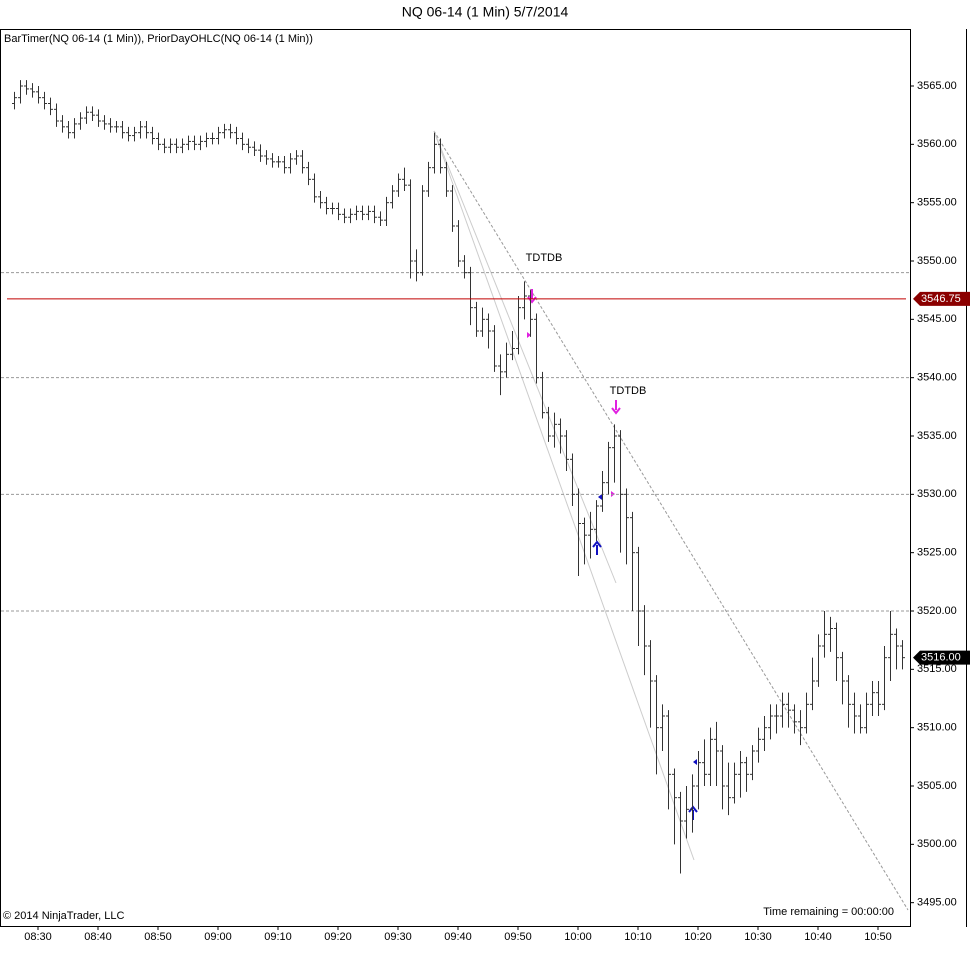 The height and width of the screenshot is (969, 971). Describe the element at coordinates (698, 937) in the screenshot. I see `x-tick-label: 10:20` at that location.